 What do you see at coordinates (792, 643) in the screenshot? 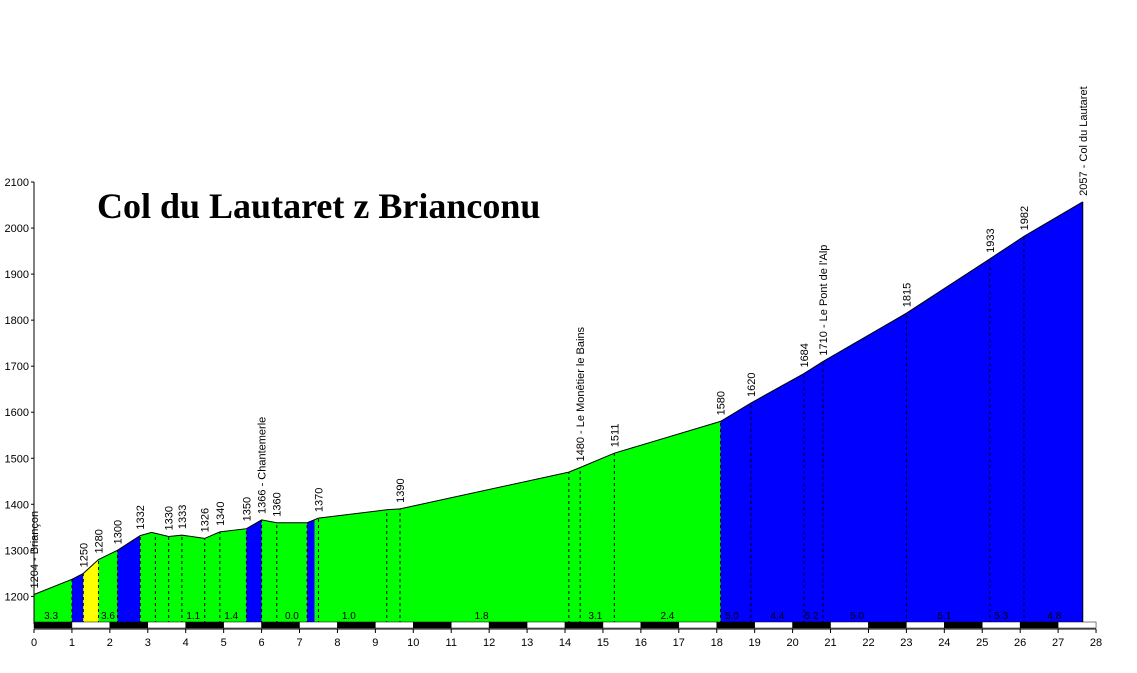
I see `x-tick-label-20: 20` at bounding box center [792, 643].